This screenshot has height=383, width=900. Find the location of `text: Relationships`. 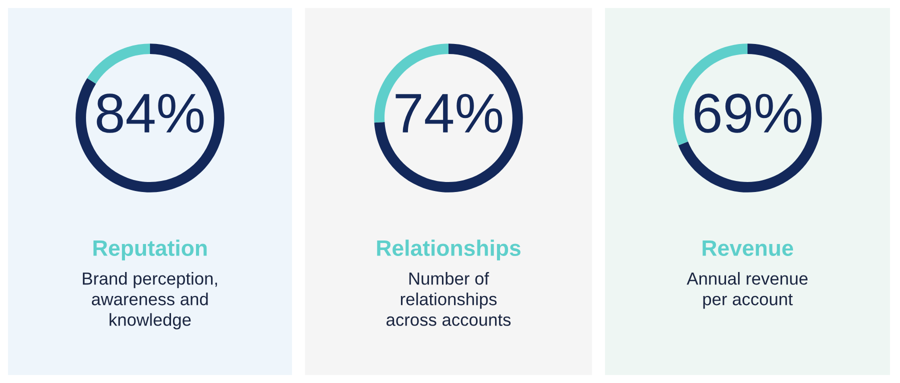

text: Relationships is located at coordinates (448, 250).